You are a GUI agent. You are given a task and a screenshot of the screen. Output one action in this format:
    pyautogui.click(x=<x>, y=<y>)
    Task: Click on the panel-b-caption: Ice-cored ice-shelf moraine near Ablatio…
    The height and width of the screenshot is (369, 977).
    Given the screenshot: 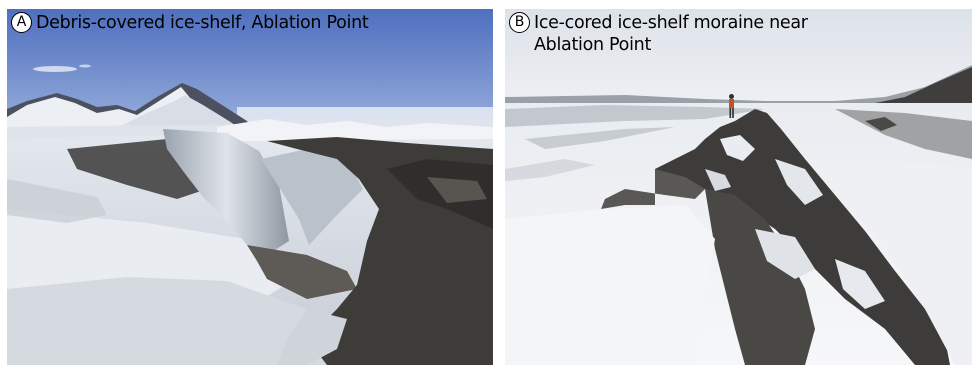 What is the action you would take?
    pyautogui.click(x=671, y=34)
    